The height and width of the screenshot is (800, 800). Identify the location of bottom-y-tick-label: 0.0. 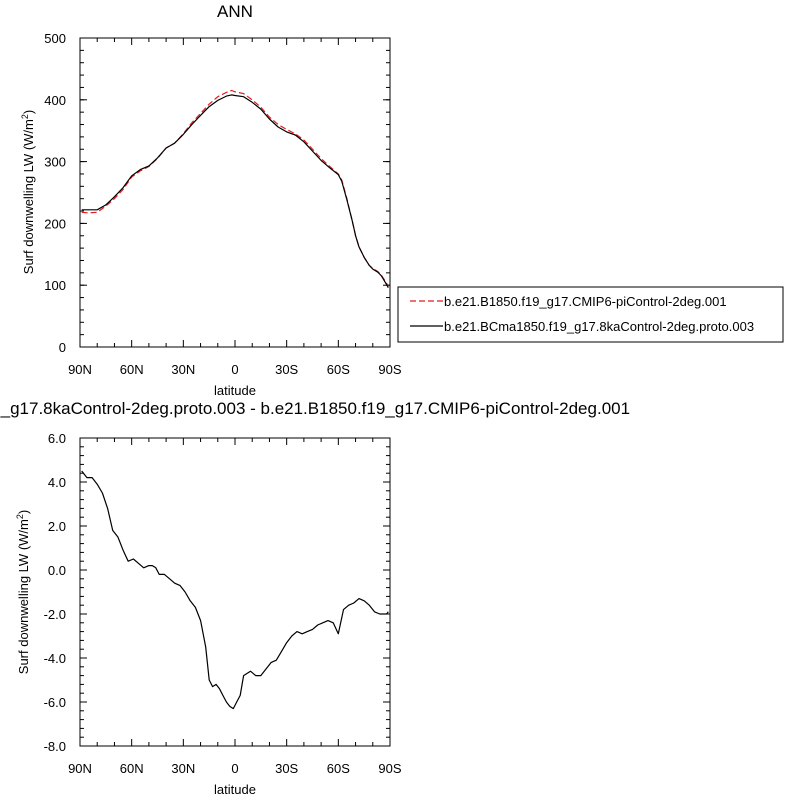
(57, 570).